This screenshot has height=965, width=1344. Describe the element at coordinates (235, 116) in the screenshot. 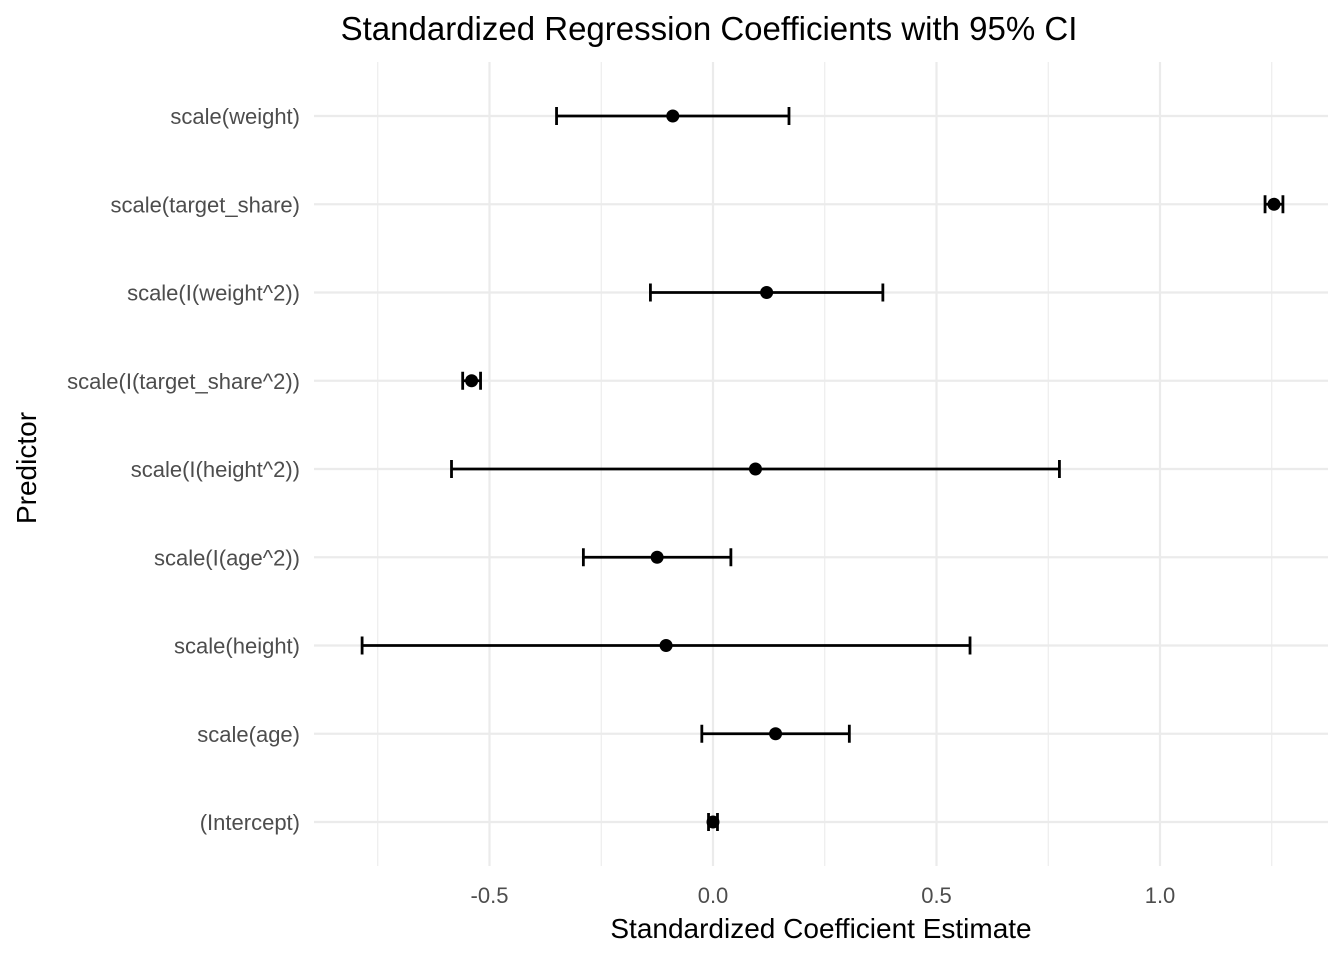

I see `y-tick-label: scale(weight)` at that location.